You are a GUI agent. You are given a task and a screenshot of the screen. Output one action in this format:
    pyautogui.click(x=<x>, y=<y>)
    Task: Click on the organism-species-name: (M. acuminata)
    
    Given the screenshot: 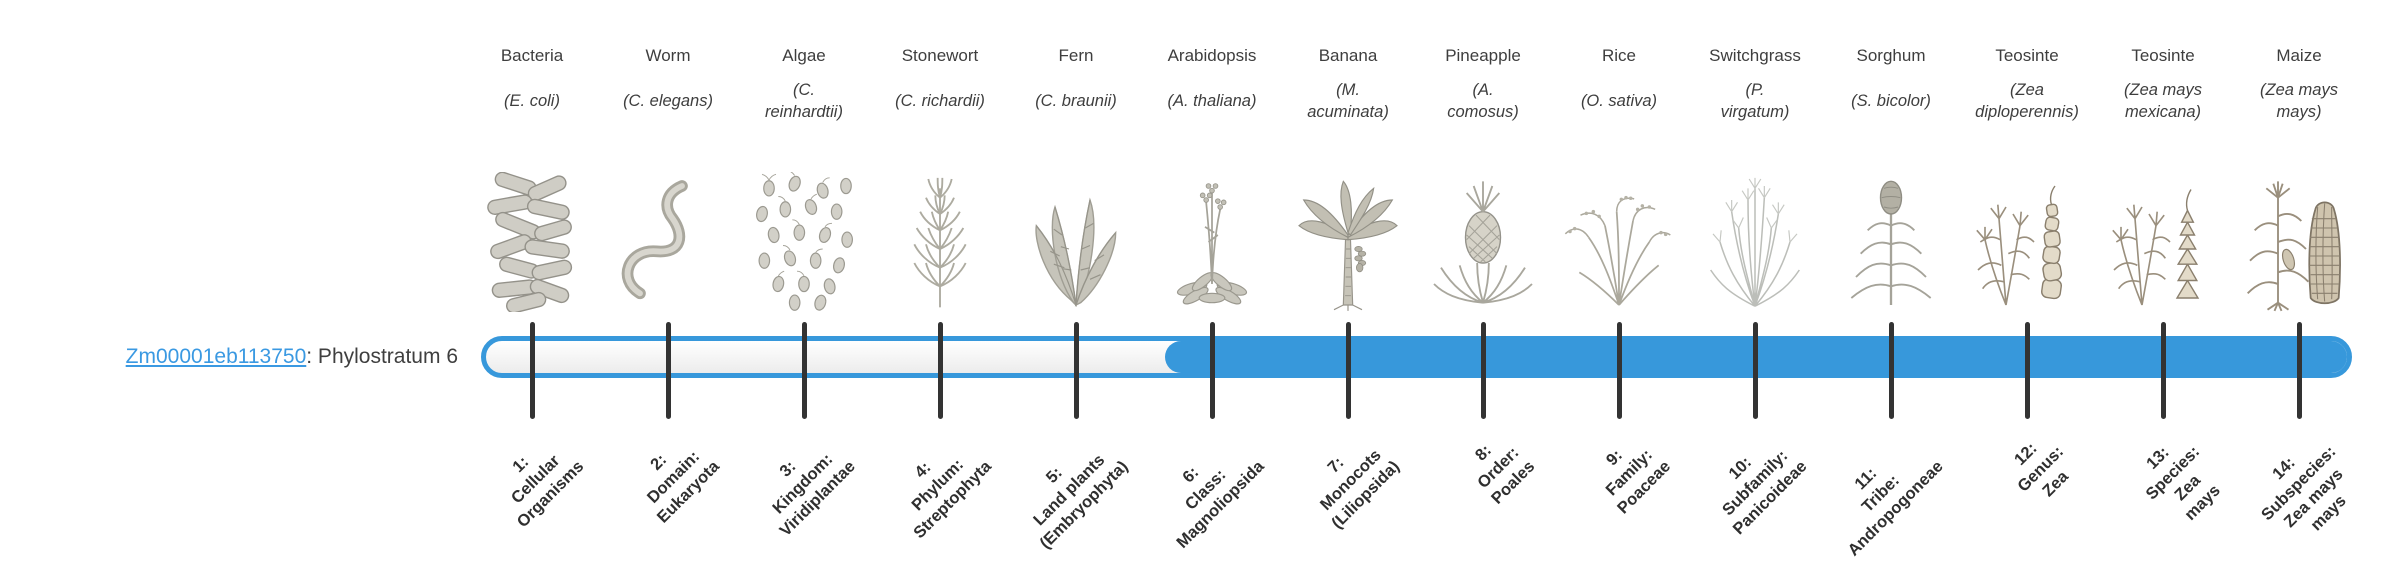 What is the action you would take?
    pyautogui.click(x=1348, y=100)
    